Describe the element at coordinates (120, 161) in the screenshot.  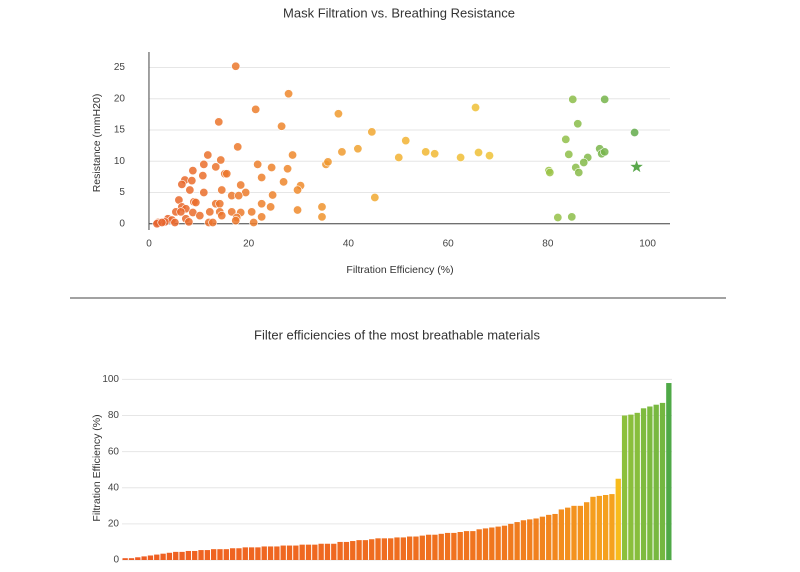
I see `y-tick-label: 10` at that location.